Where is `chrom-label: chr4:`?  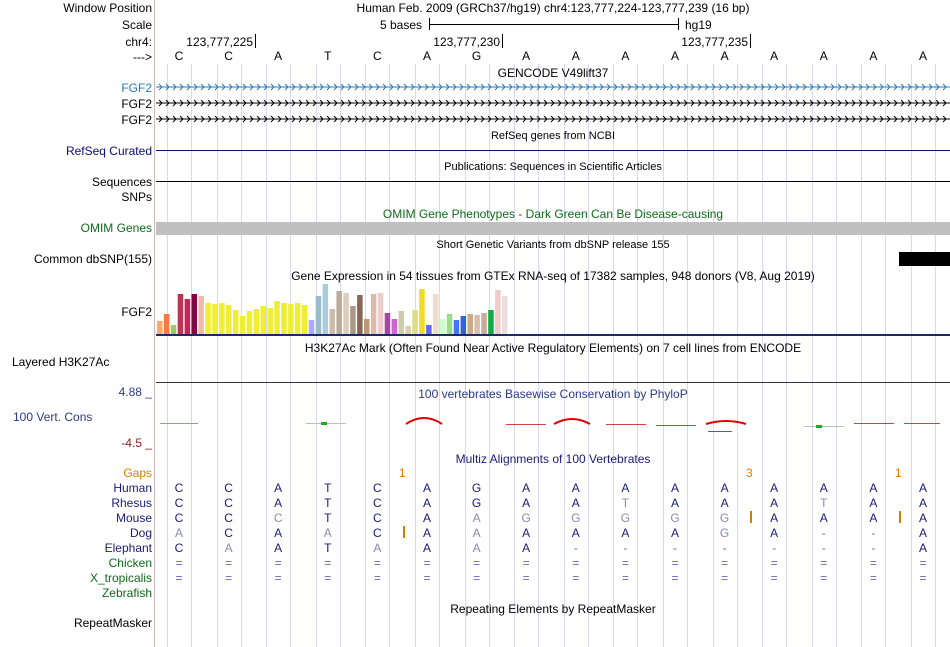 chrom-label: chr4: is located at coordinates (138, 42).